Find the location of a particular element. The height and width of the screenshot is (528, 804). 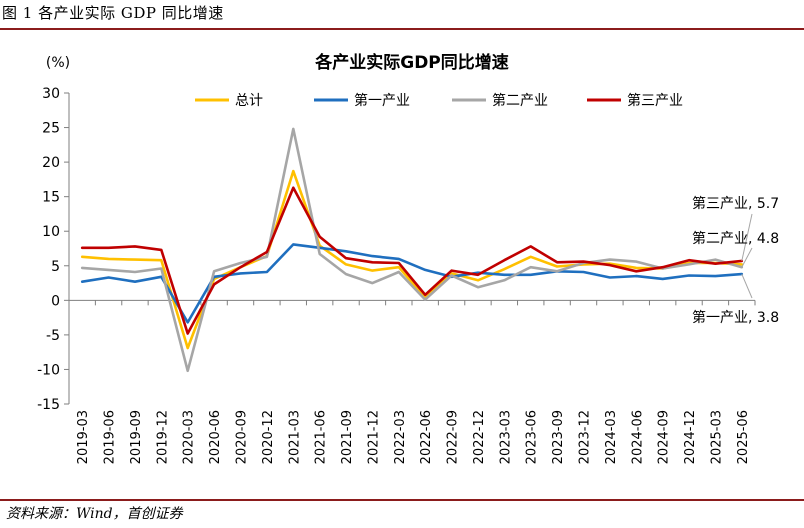

x-tick-label: 2022-09 is located at coordinates (453, 437).